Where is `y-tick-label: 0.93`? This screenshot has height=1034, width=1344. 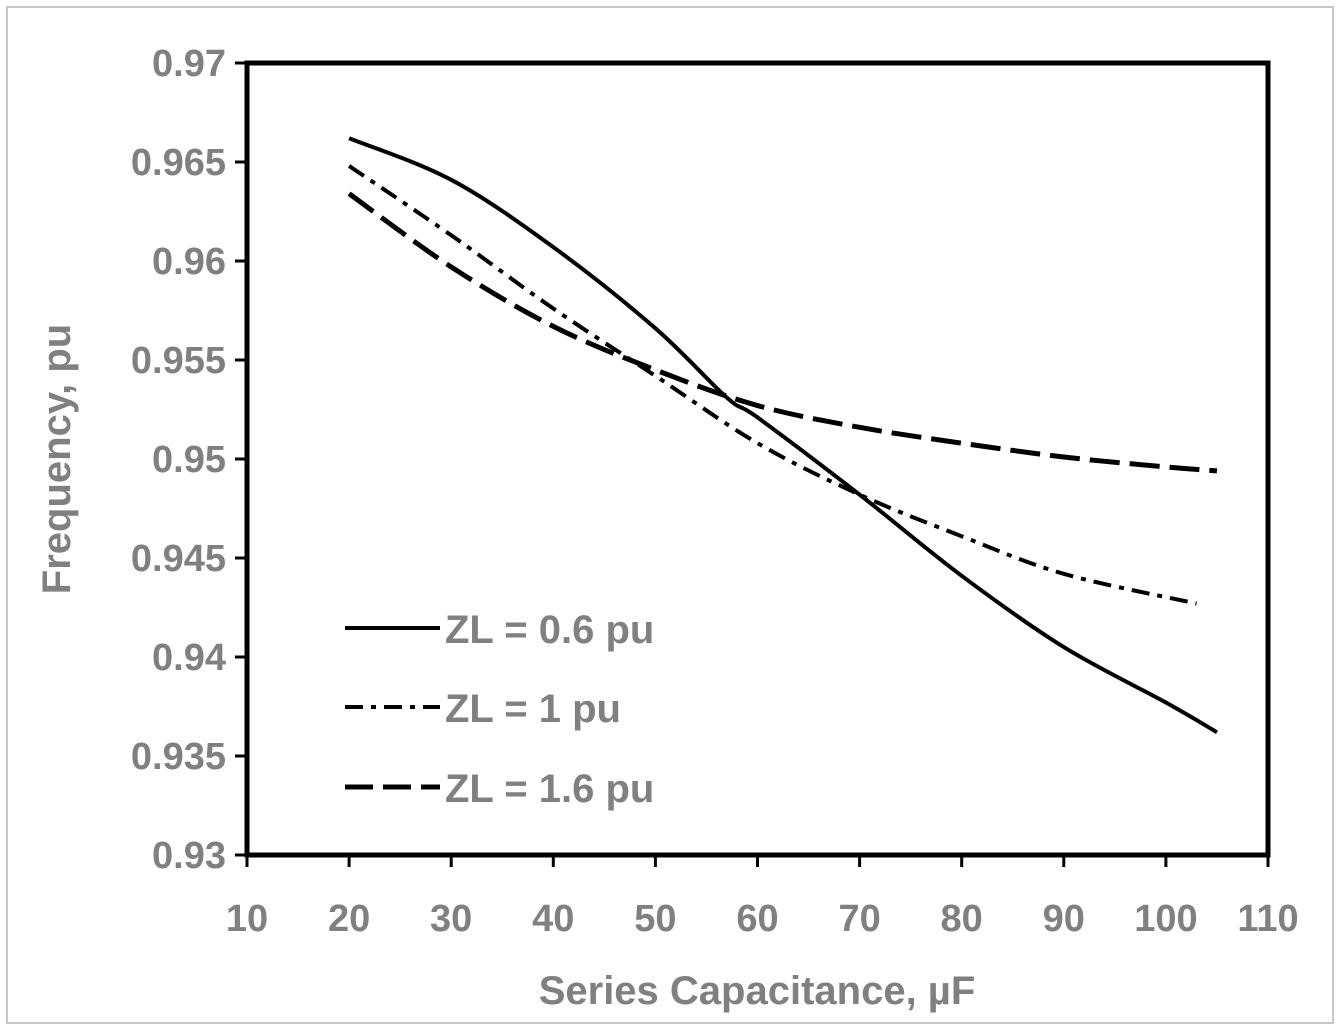 y-tick-label: 0.93 is located at coordinates (189, 856).